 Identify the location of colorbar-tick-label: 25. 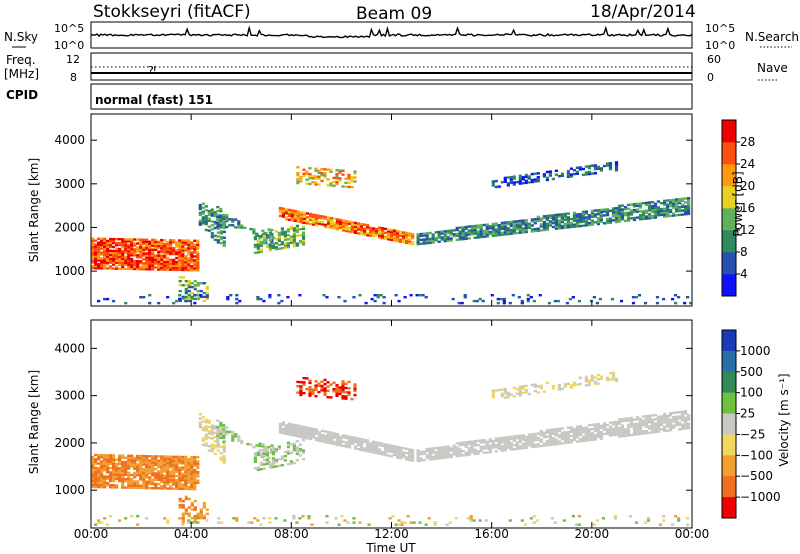
(747, 414).